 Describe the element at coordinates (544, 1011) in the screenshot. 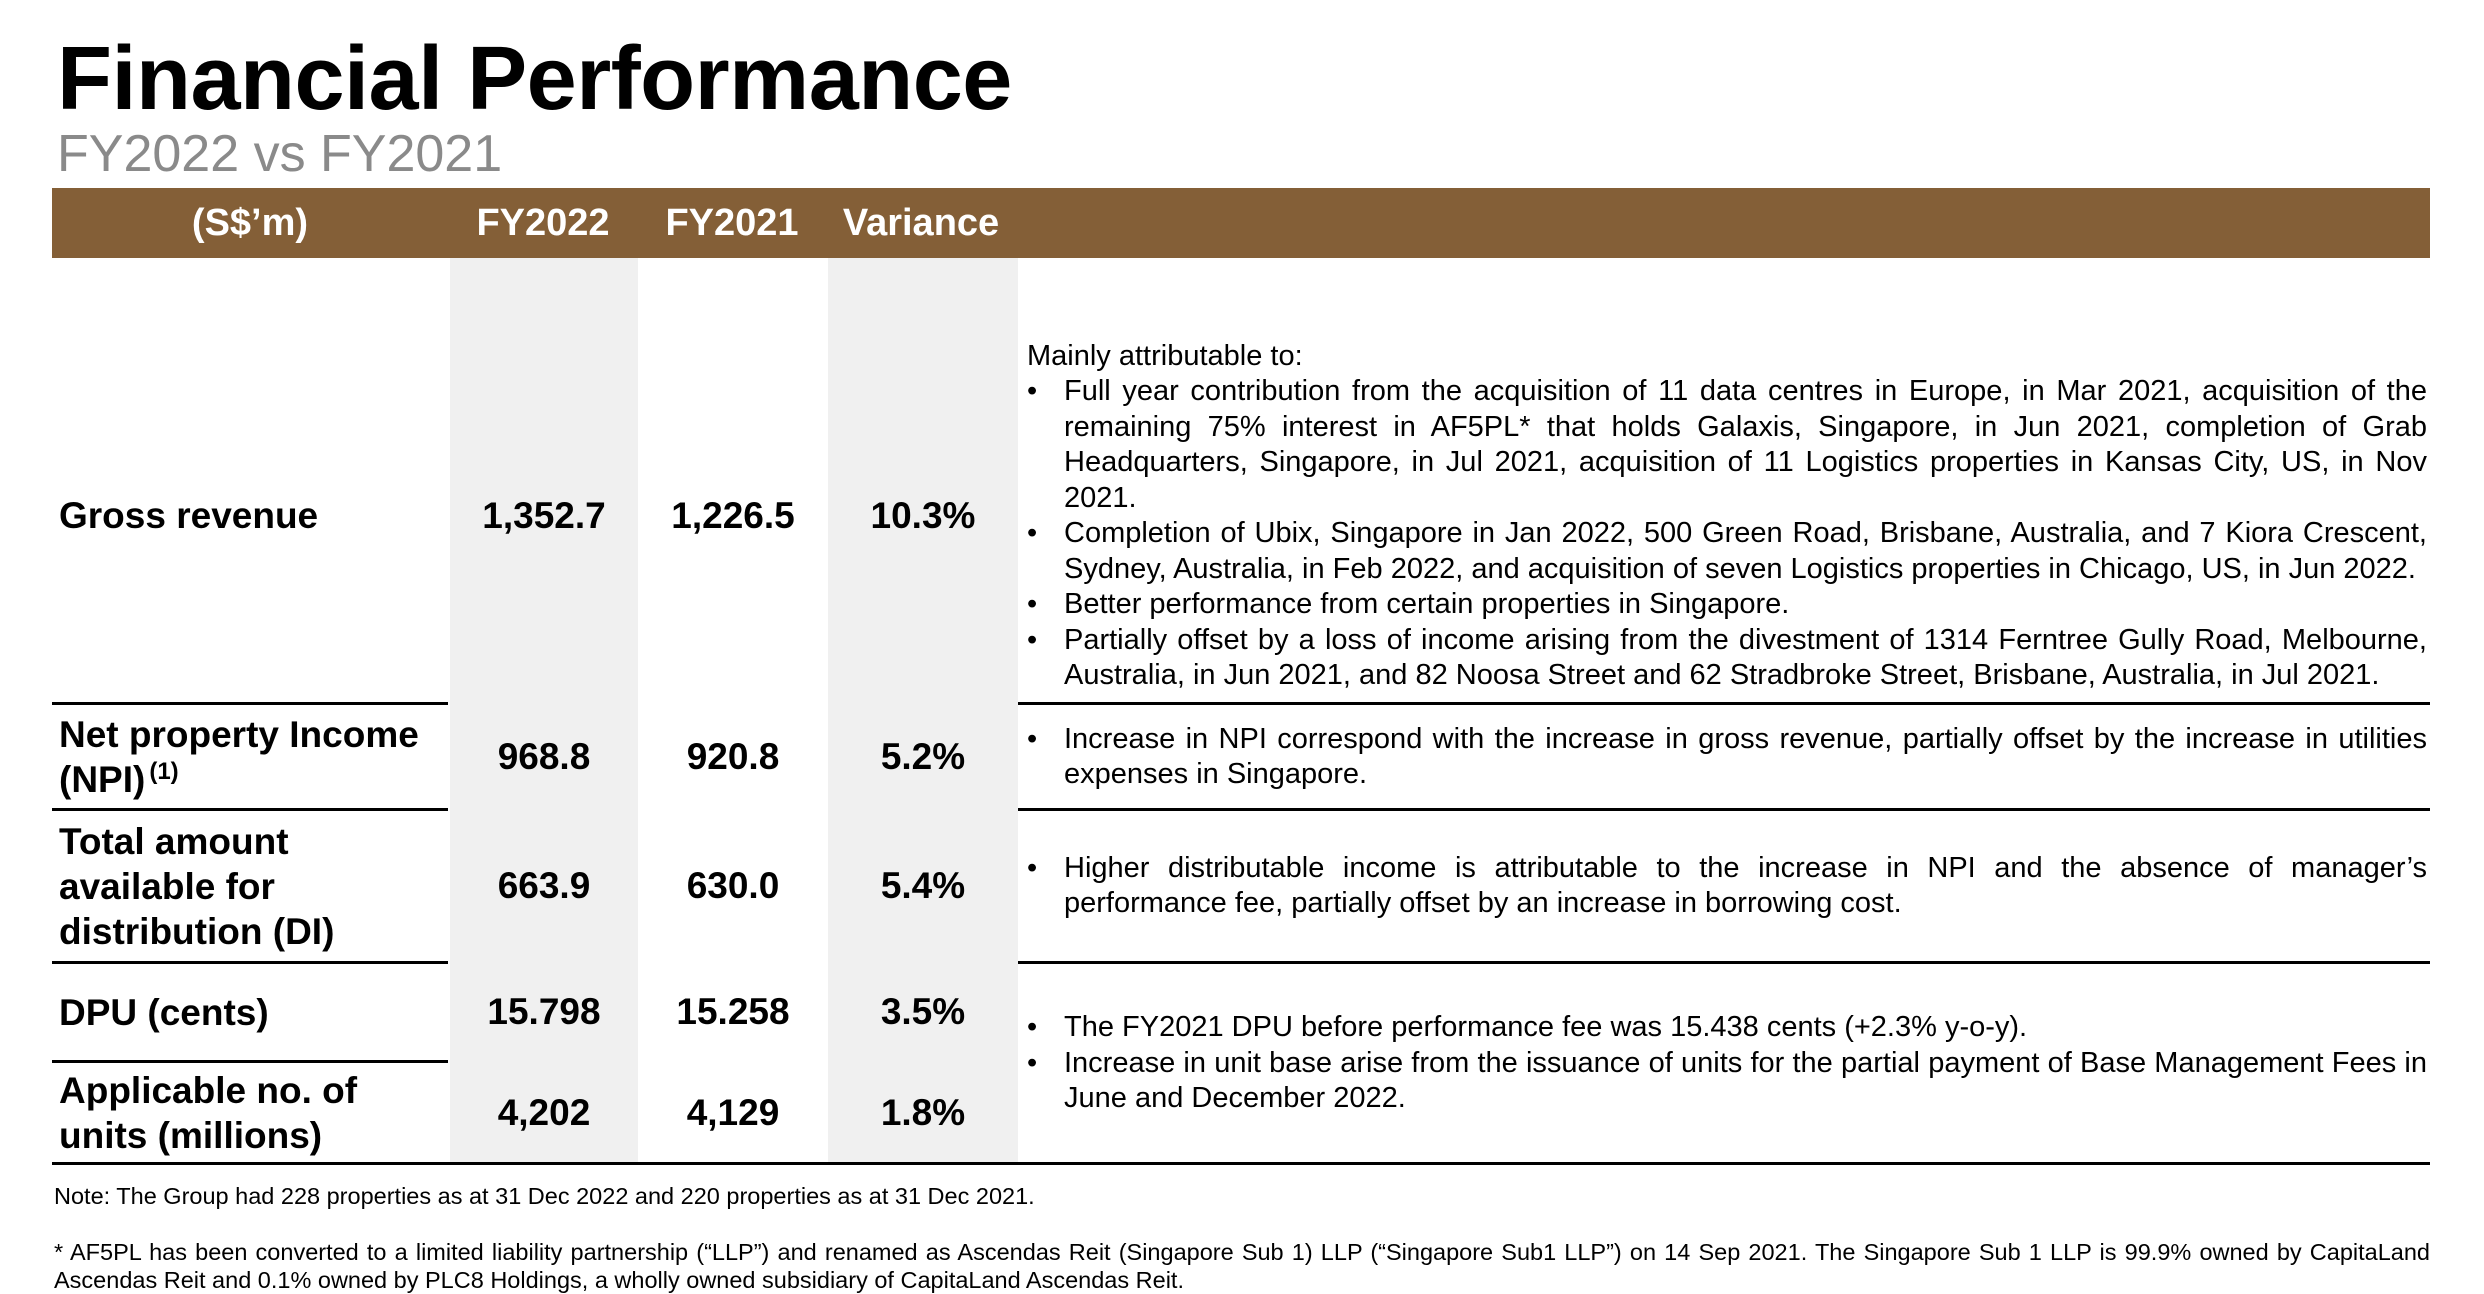

I see `dpu-fy2022: 15.798` at that location.